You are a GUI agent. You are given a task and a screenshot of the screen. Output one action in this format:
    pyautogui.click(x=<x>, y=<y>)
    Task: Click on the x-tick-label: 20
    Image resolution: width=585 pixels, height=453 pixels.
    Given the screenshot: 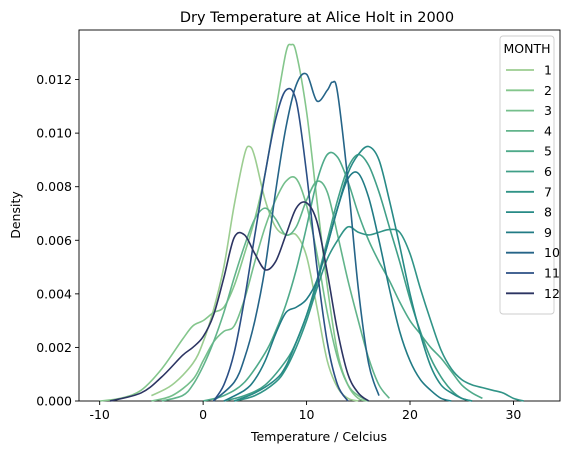 What is the action you would take?
    pyautogui.click(x=410, y=414)
    